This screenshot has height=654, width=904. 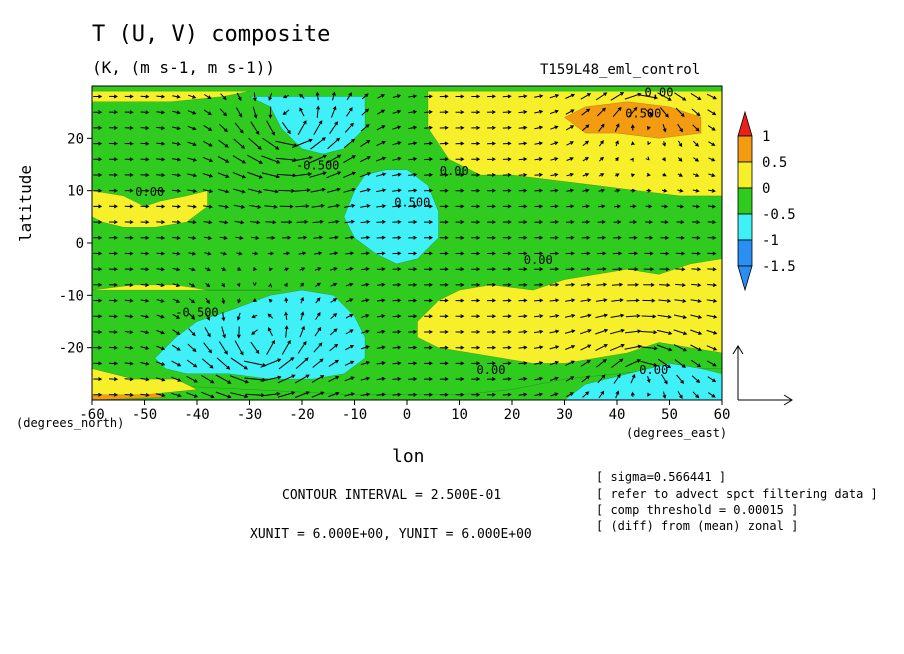 What do you see at coordinates (564, 415) in the screenshot?
I see `x-tick-label-9: 30` at bounding box center [564, 415].